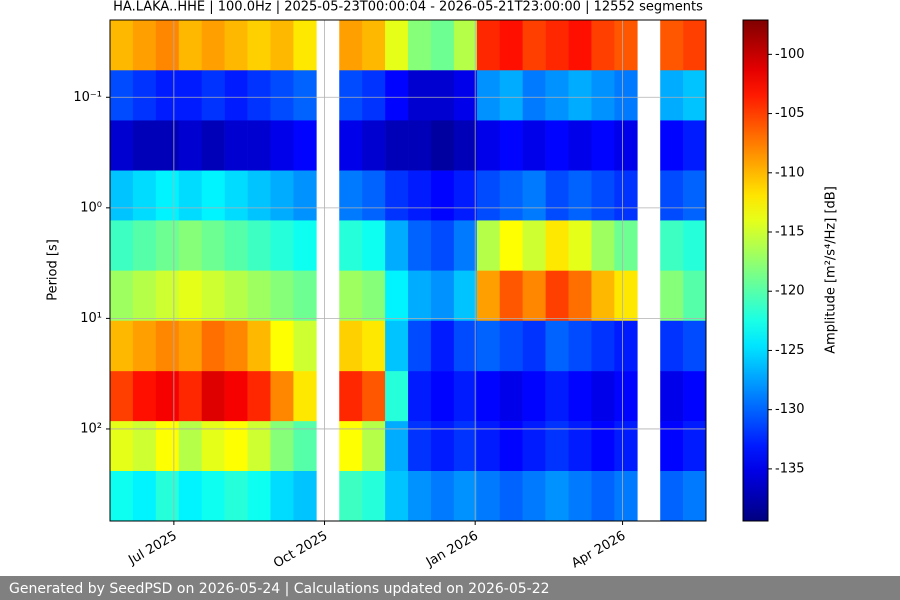  What do you see at coordinates (790, 409) in the screenshot?
I see `colorbar-tick-label: -130` at bounding box center [790, 409].